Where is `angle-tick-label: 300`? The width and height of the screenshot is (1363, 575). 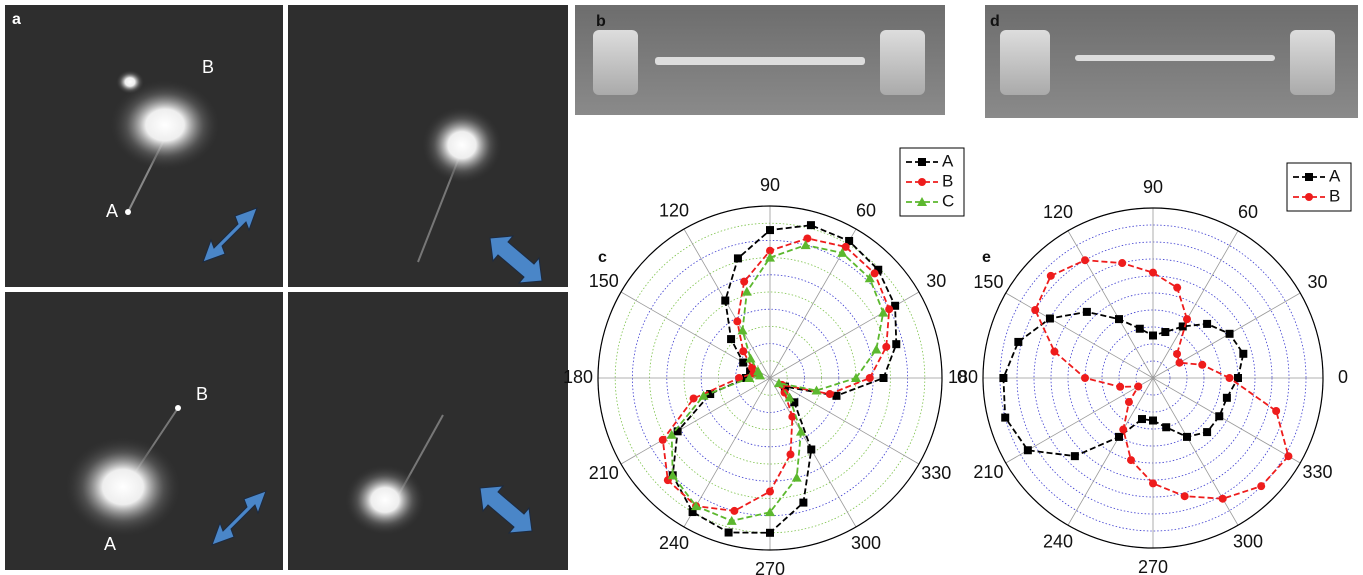
angle-tick-label: 300 is located at coordinates (1248, 541).